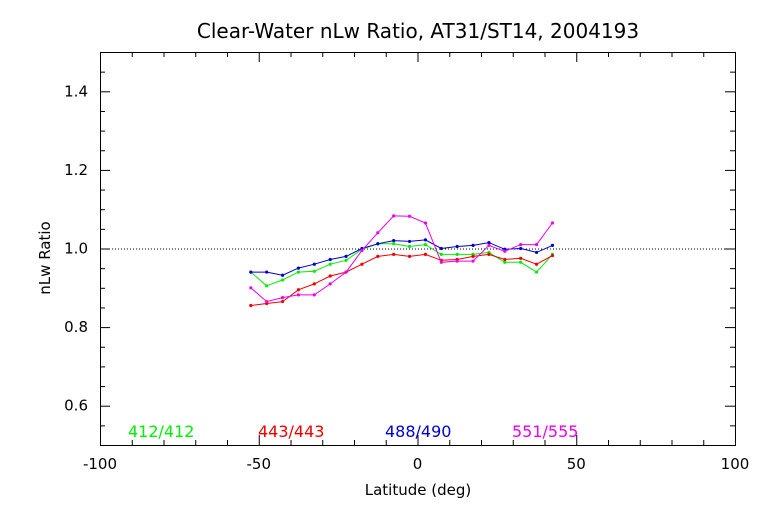 Image resolution: width=768 pixels, height=512 pixels. I want to click on x-axis-label: Latitude (deg), so click(418, 490).